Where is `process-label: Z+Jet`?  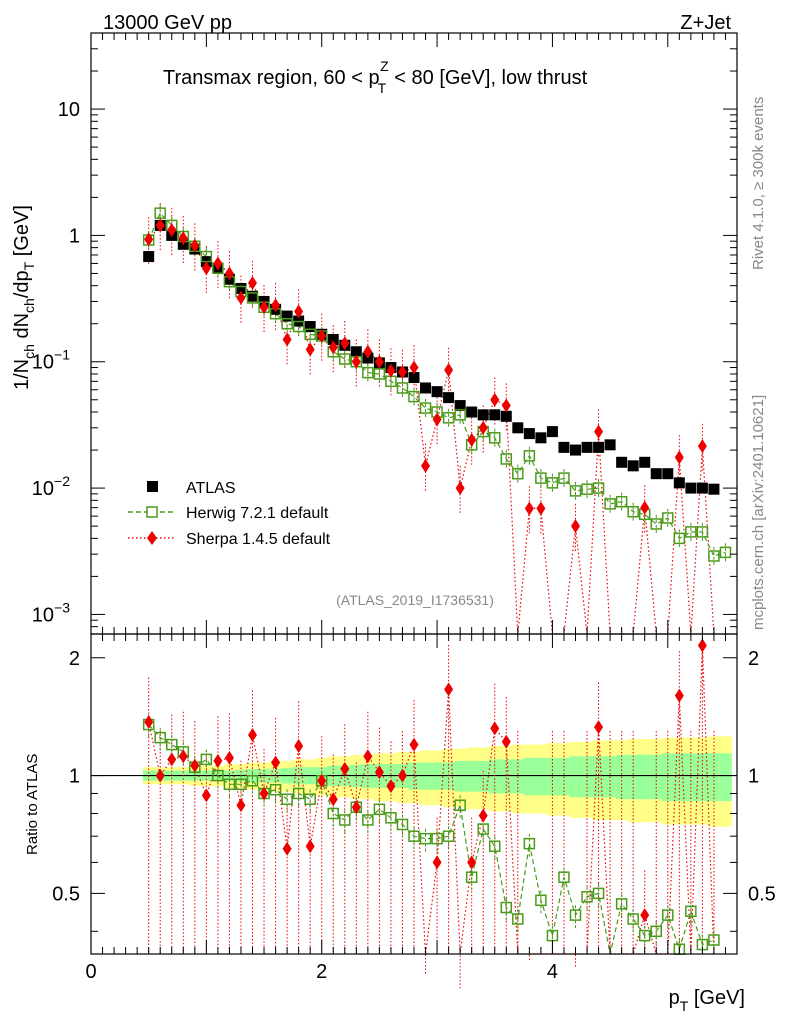
process-label: Z+Jet is located at coordinates (705, 23).